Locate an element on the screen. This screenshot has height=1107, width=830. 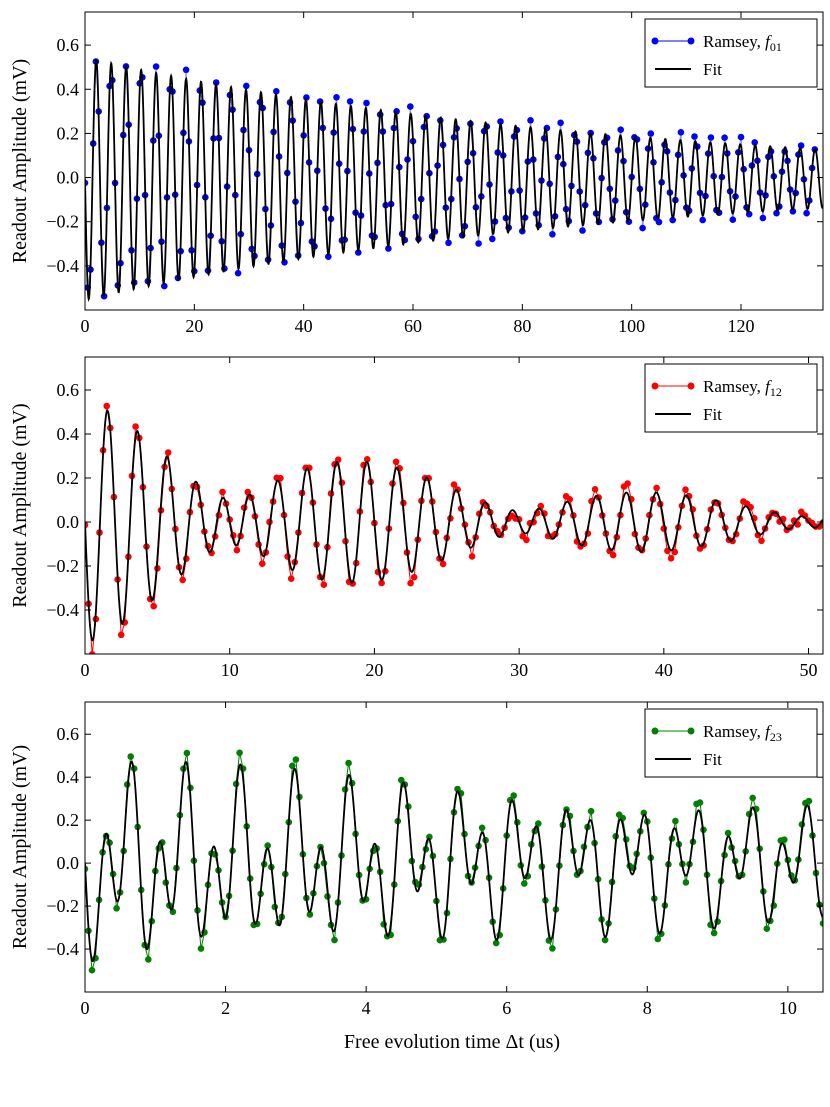
chart-middle-y-tick-label: −0.2 is located at coordinates (62, 566).